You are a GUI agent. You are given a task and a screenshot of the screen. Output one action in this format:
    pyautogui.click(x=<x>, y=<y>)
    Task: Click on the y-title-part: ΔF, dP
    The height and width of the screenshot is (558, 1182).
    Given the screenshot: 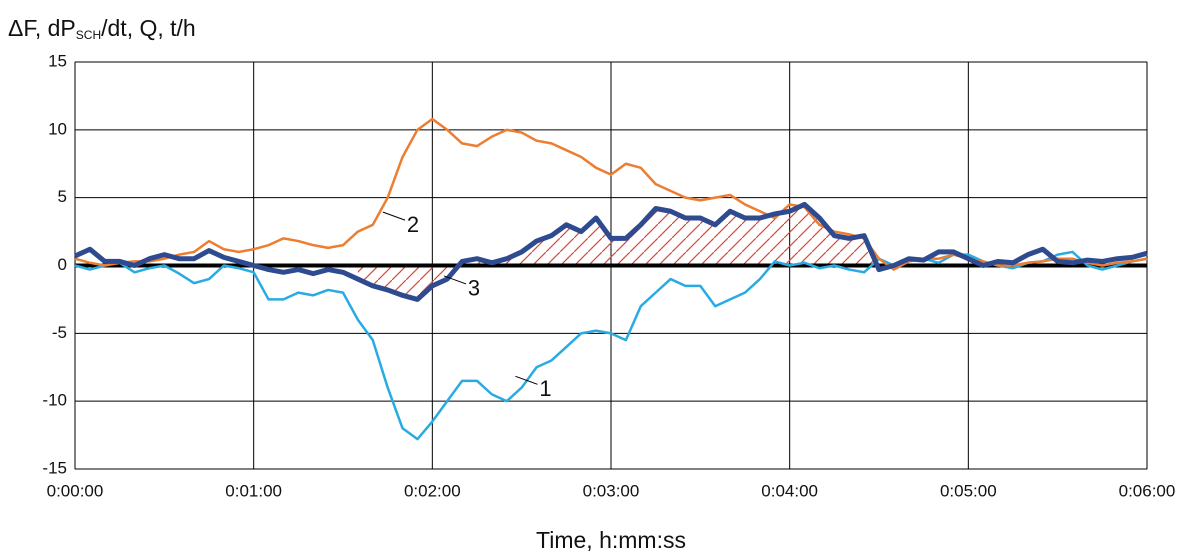 What is the action you would take?
    pyautogui.click(x=42, y=28)
    